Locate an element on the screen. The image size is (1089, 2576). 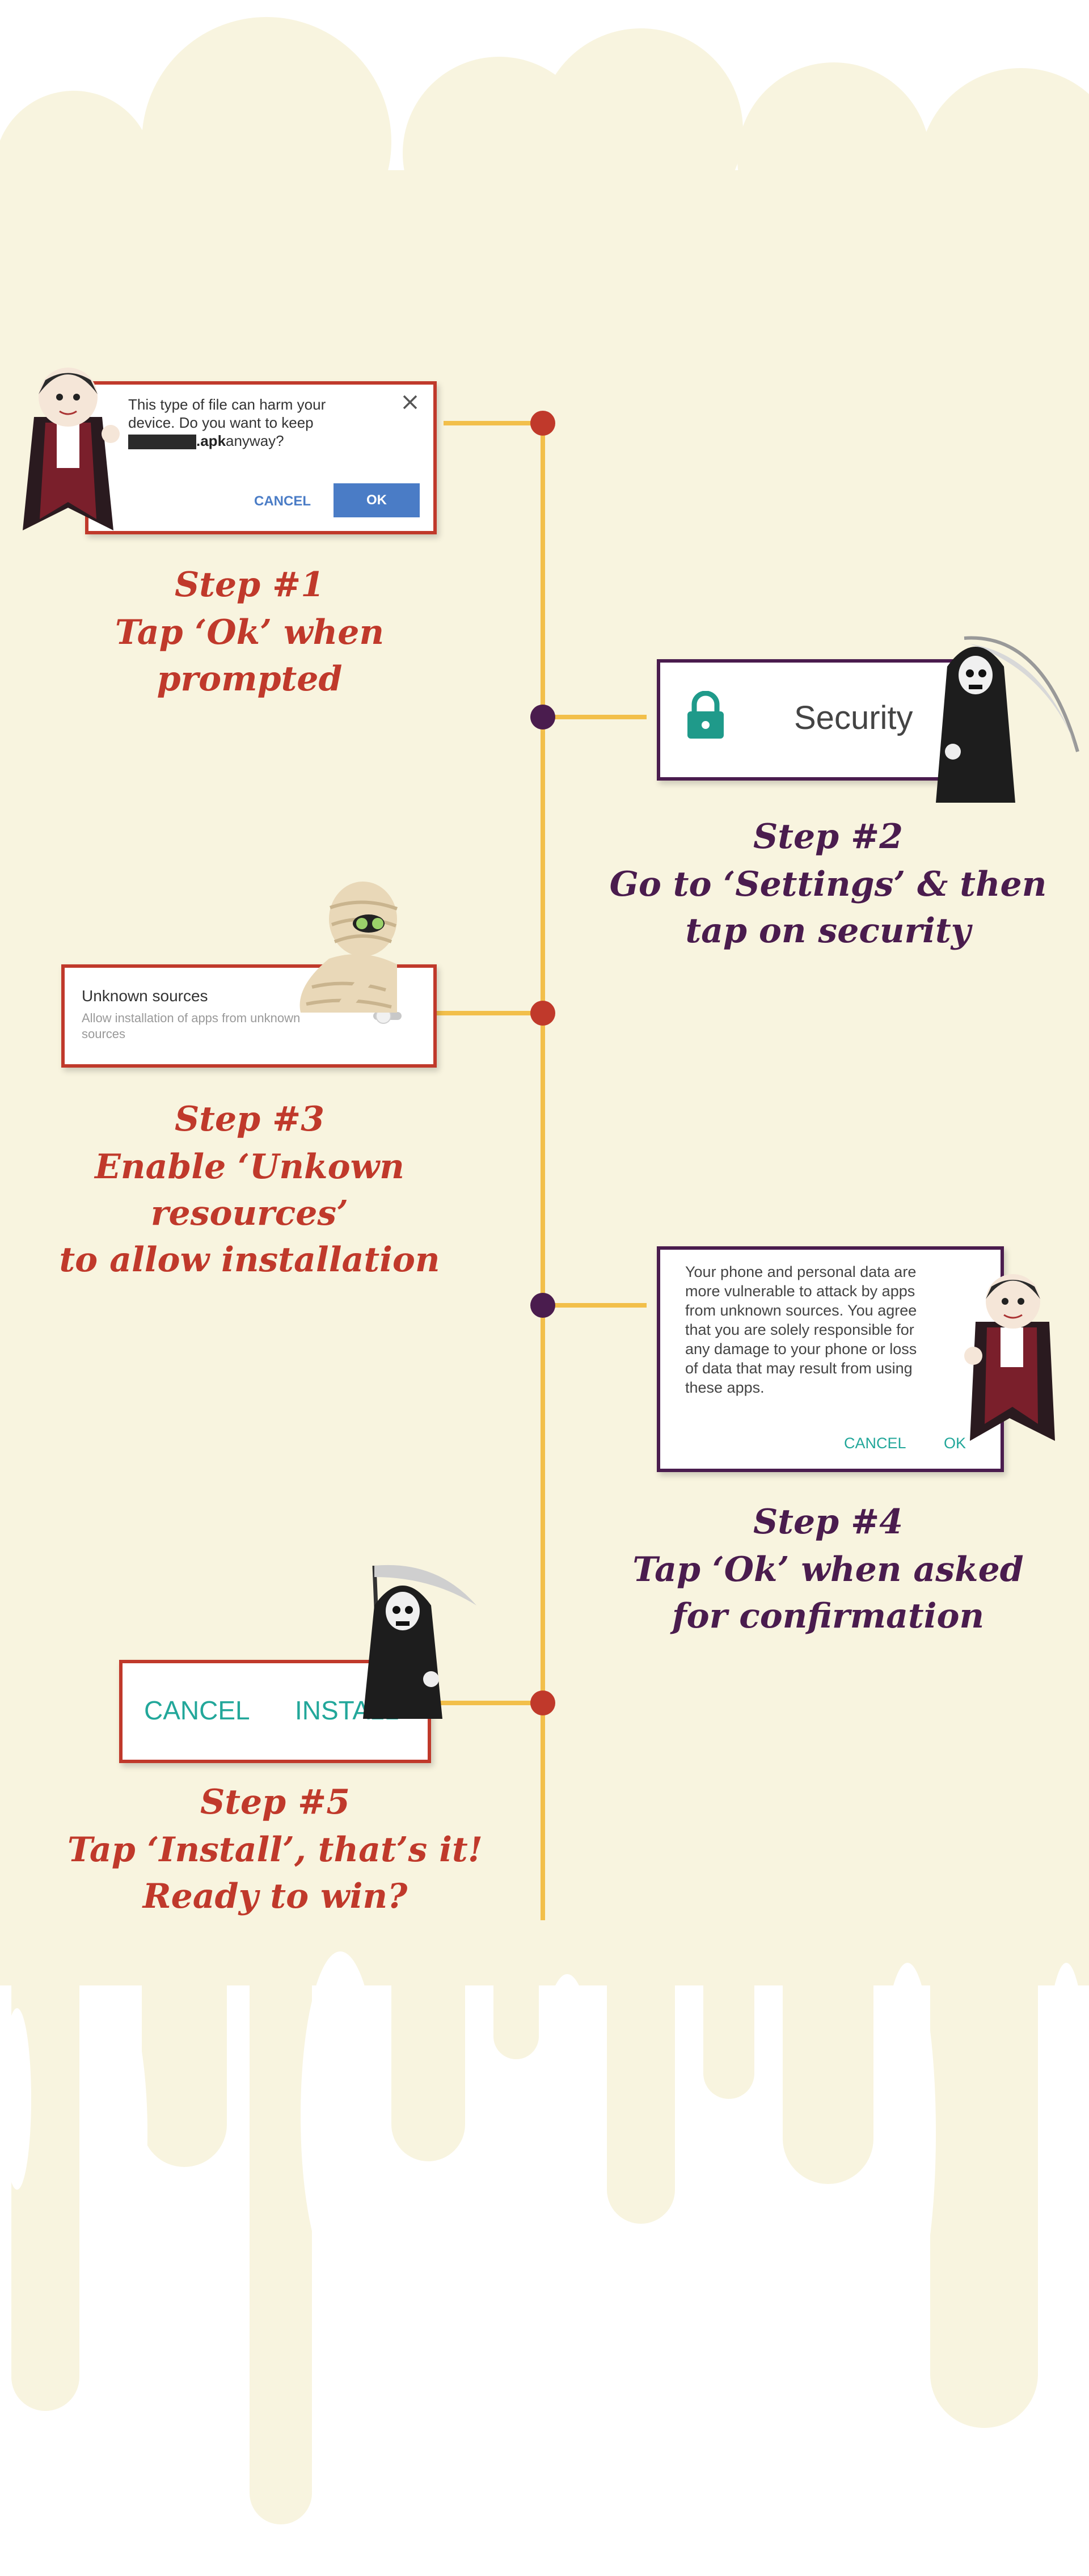
step1-caption: Step #1 Tap ‘Ok’ when prompted is located at coordinates (249, 631).